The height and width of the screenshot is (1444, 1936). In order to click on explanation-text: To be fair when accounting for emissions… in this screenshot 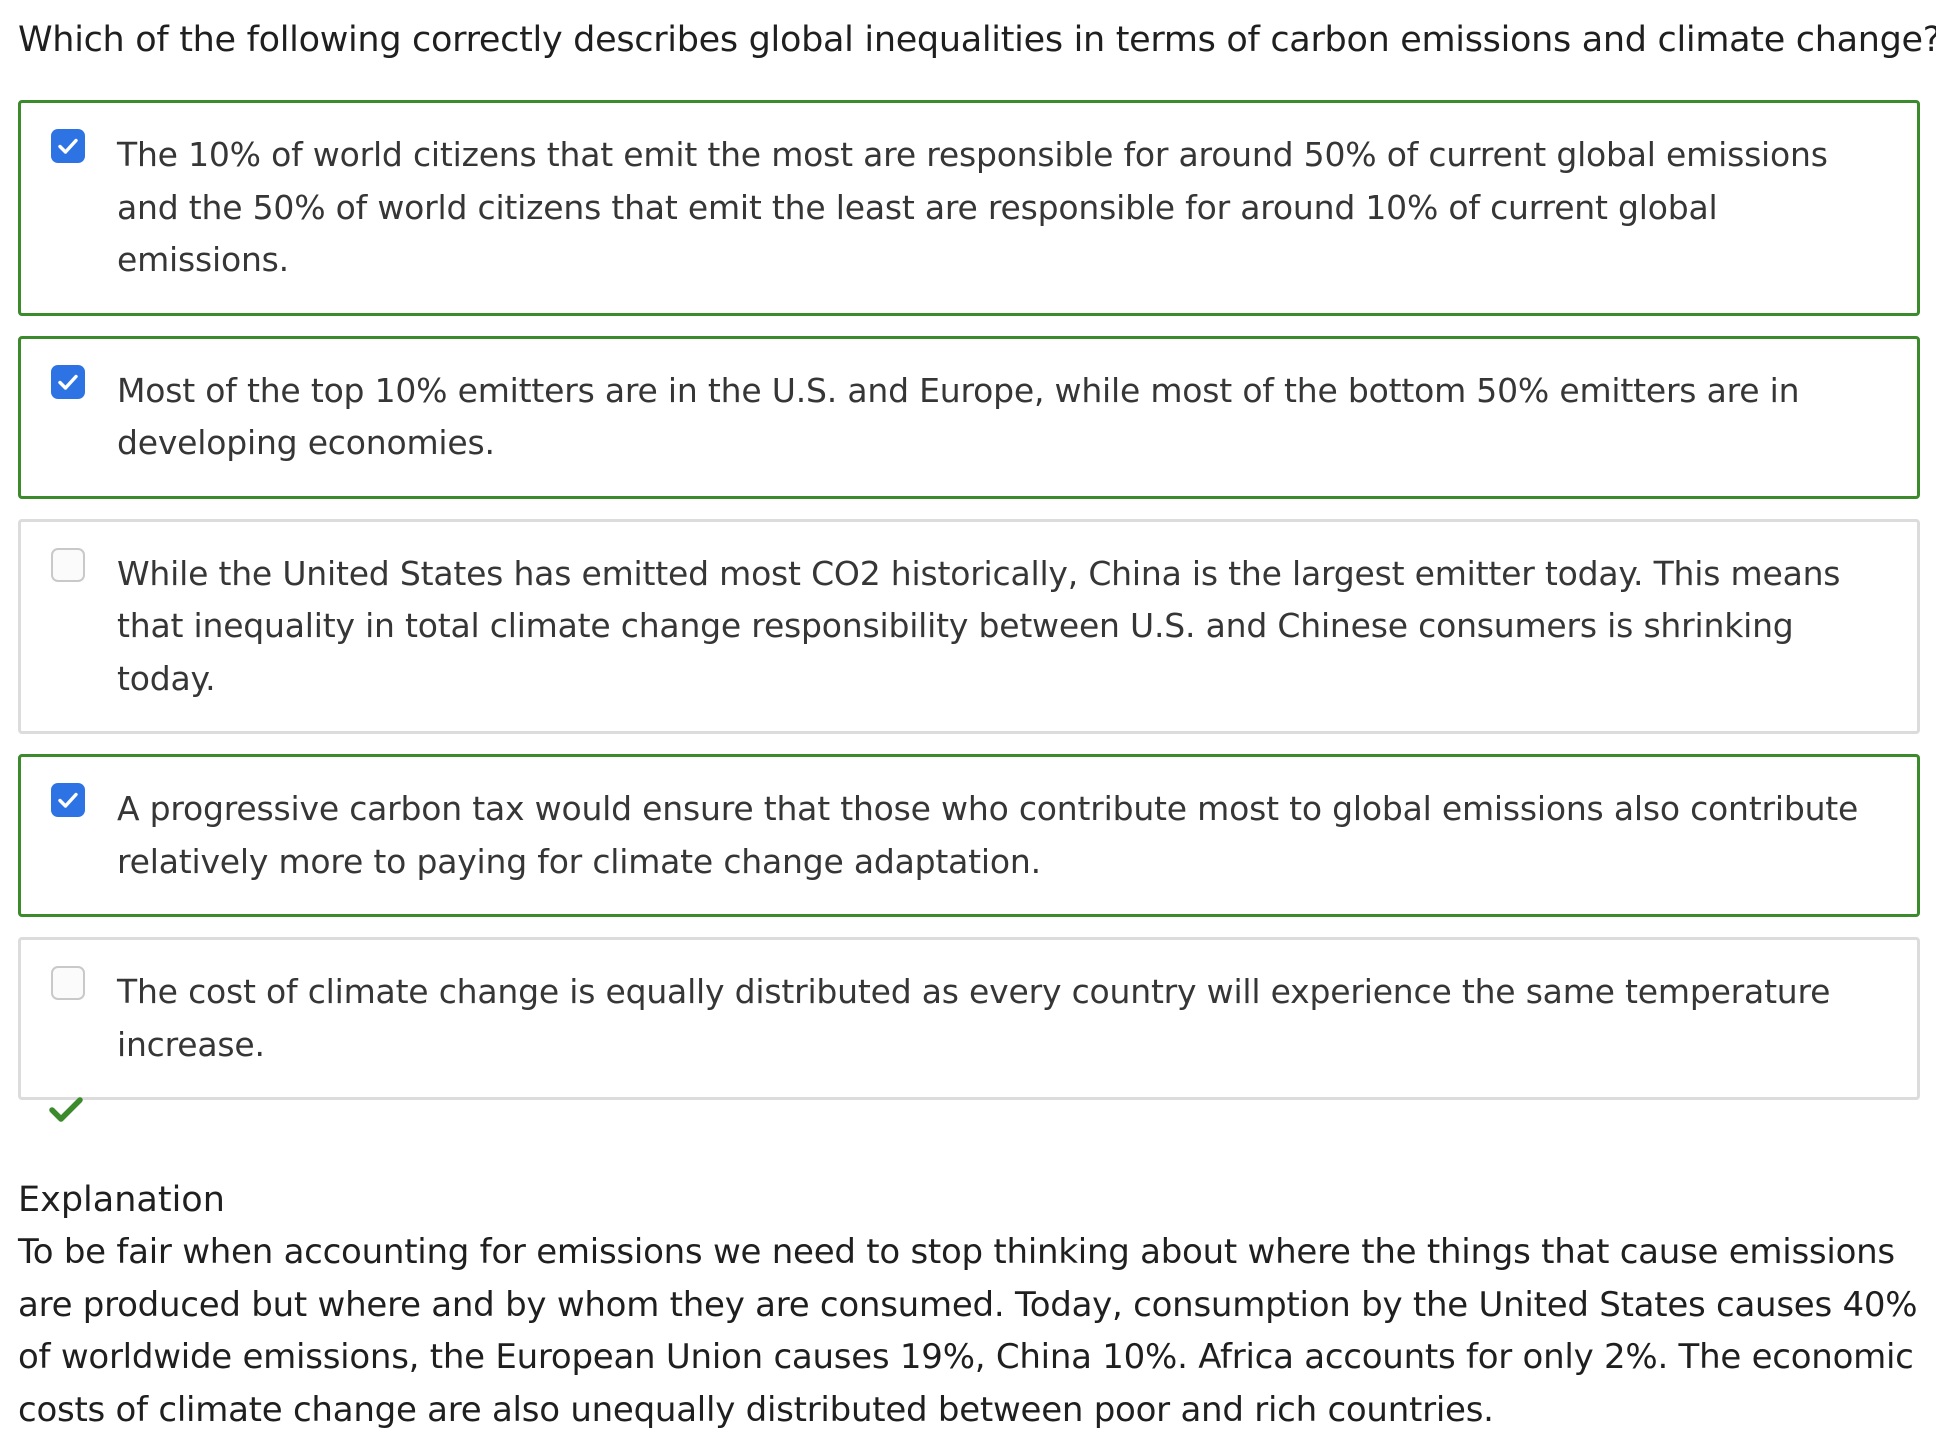, I will do `click(968, 1331)`.